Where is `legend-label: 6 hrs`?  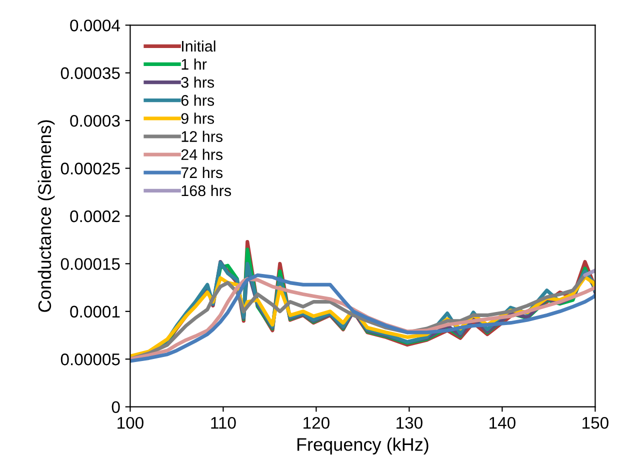 legend-label: 6 hrs is located at coordinates (197, 100).